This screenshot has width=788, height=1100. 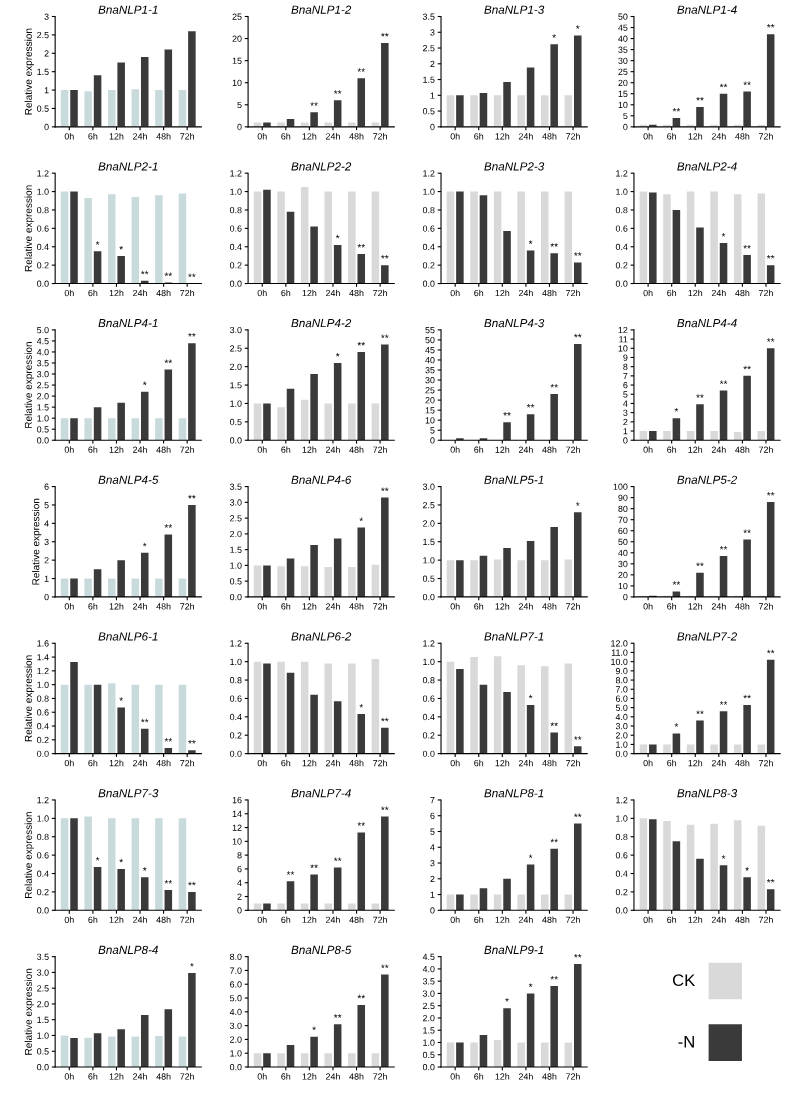 I want to click on legend-label: CK, so click(x=684, y=980).